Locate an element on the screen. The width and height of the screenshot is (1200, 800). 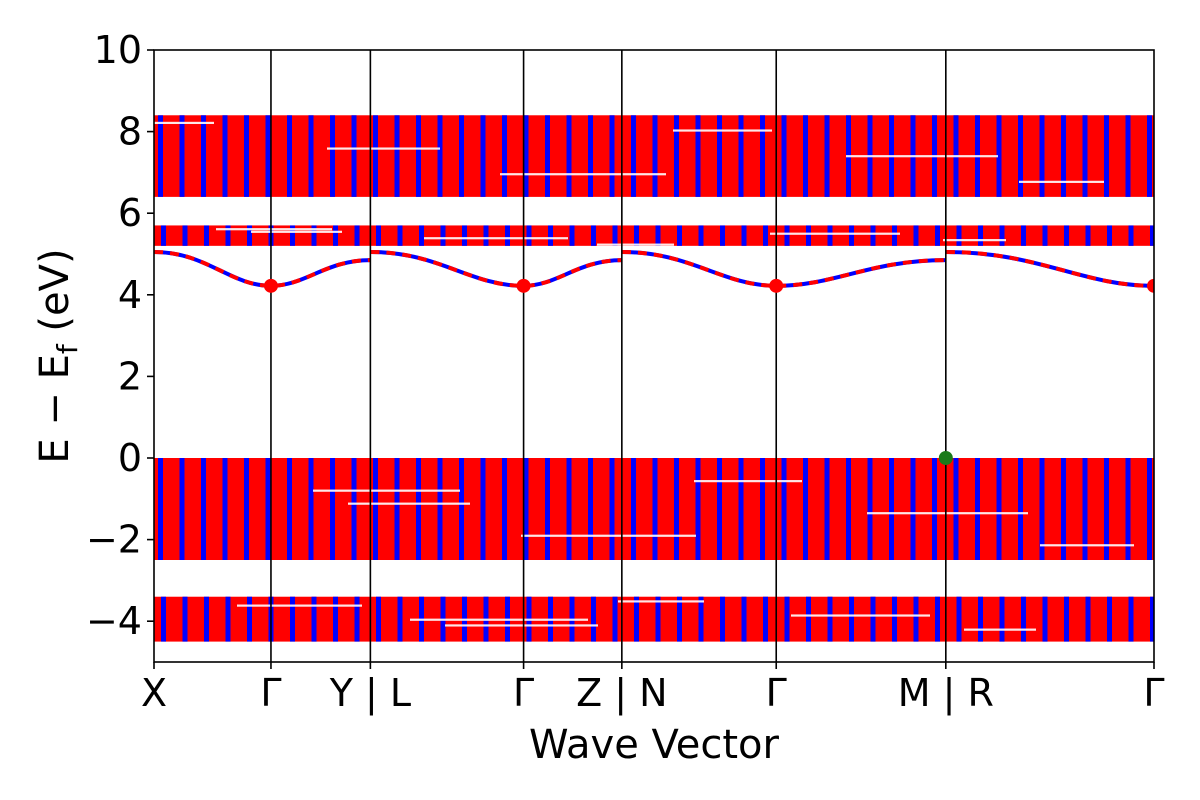
y-axis-label-unit: (eV) is located at coordinates (55, 296).